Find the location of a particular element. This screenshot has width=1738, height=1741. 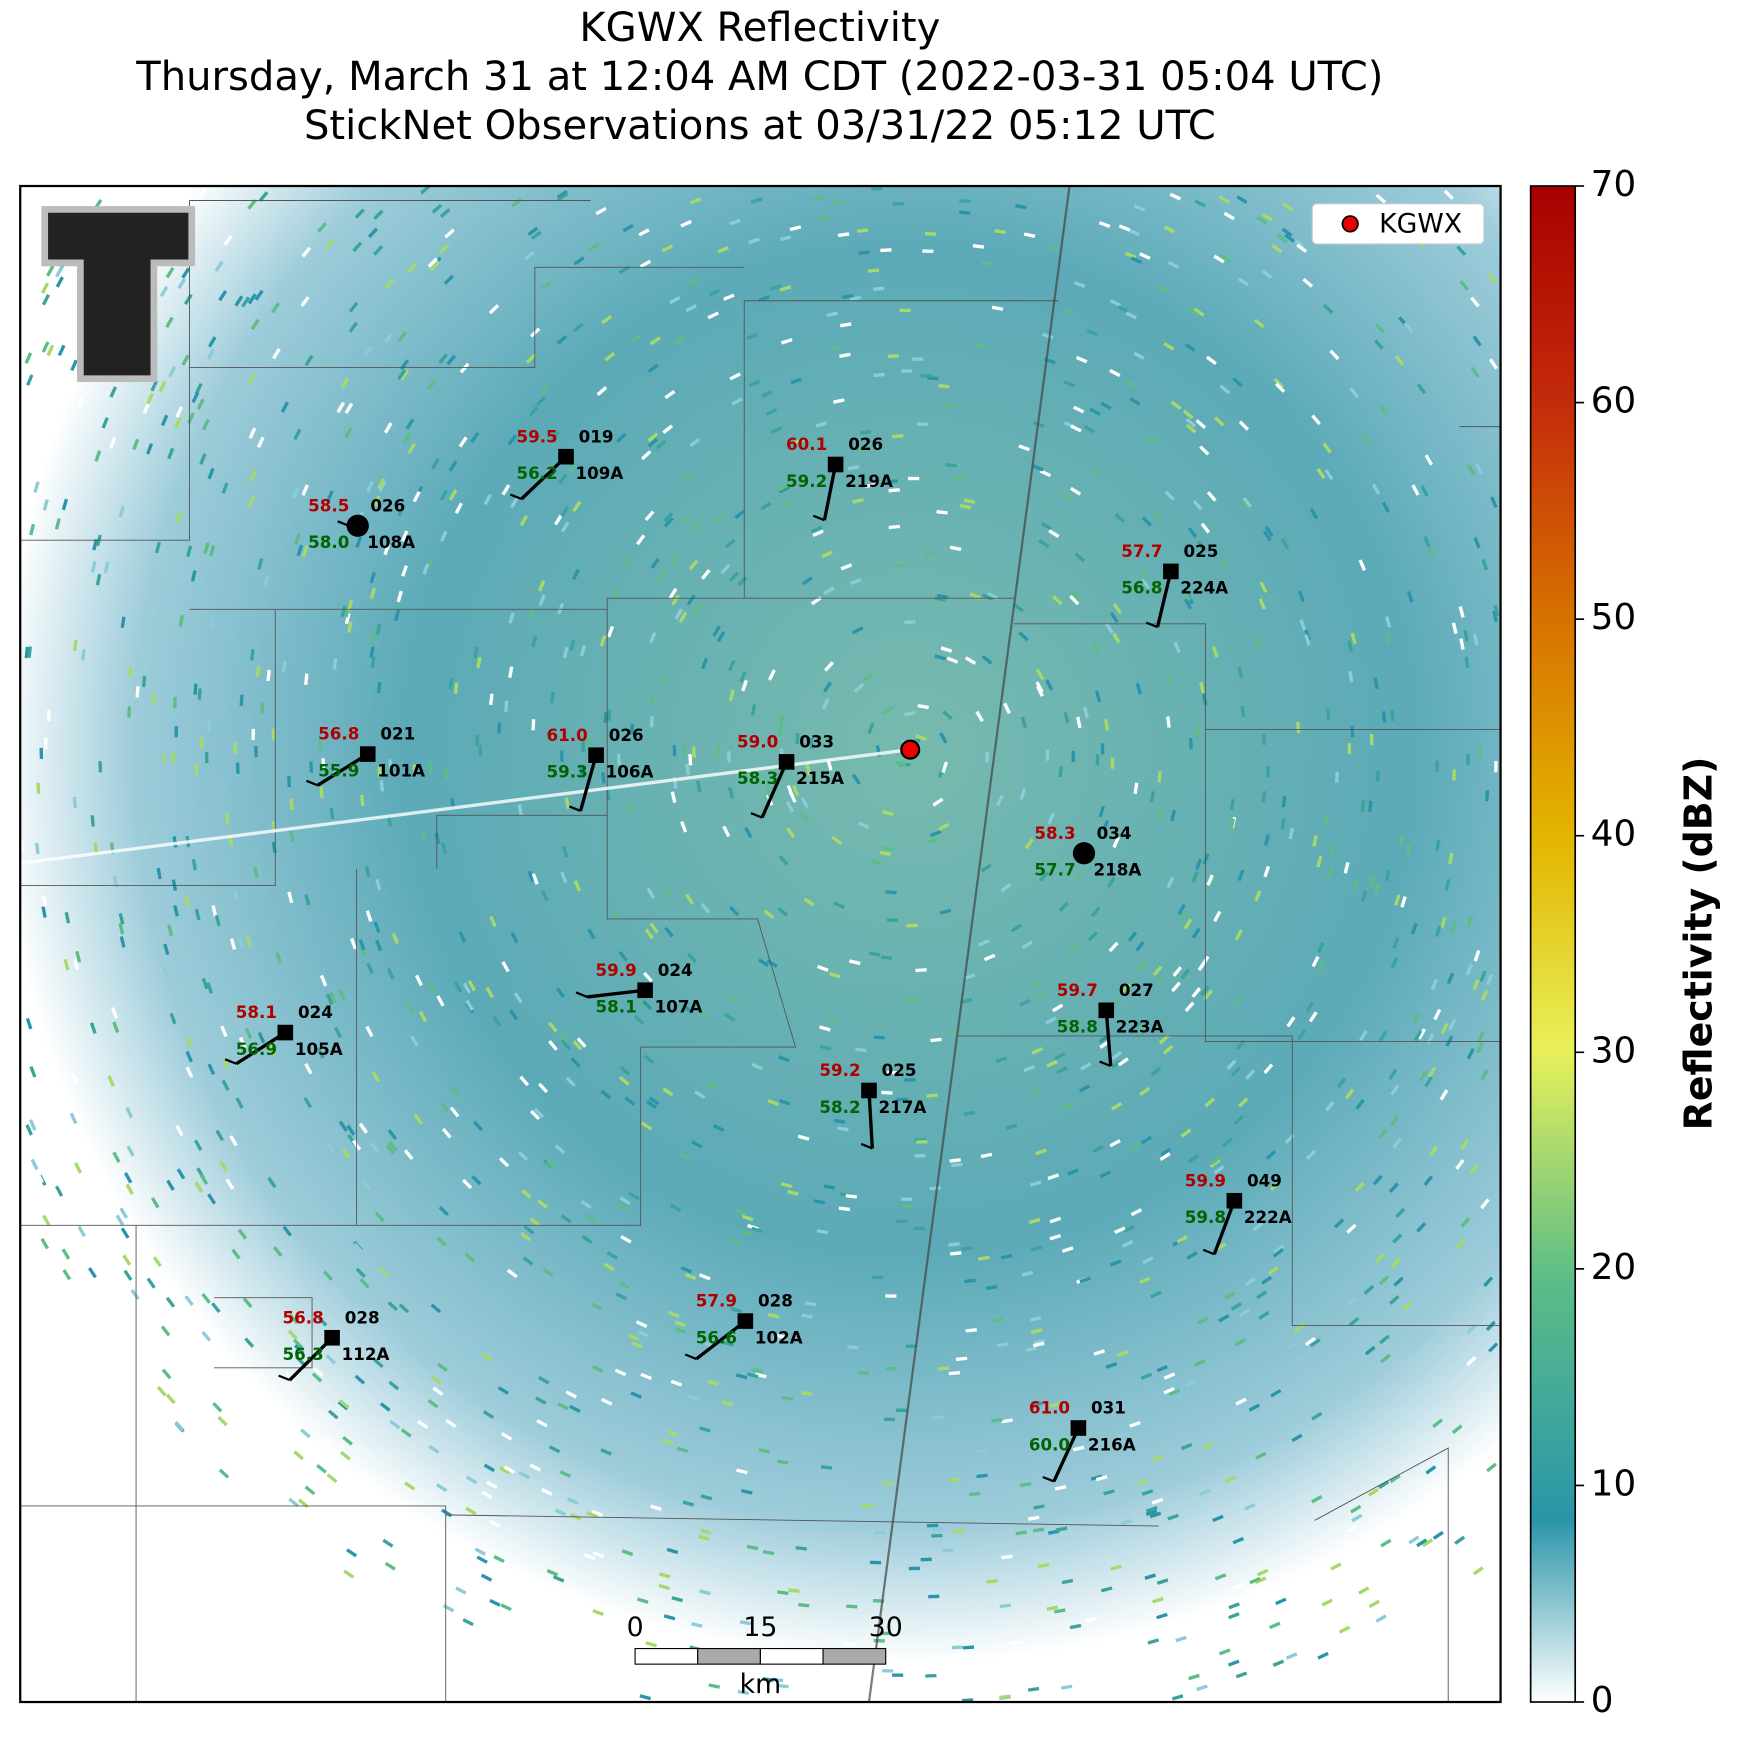

station-id: 101A is located at coordinates (401, 770).